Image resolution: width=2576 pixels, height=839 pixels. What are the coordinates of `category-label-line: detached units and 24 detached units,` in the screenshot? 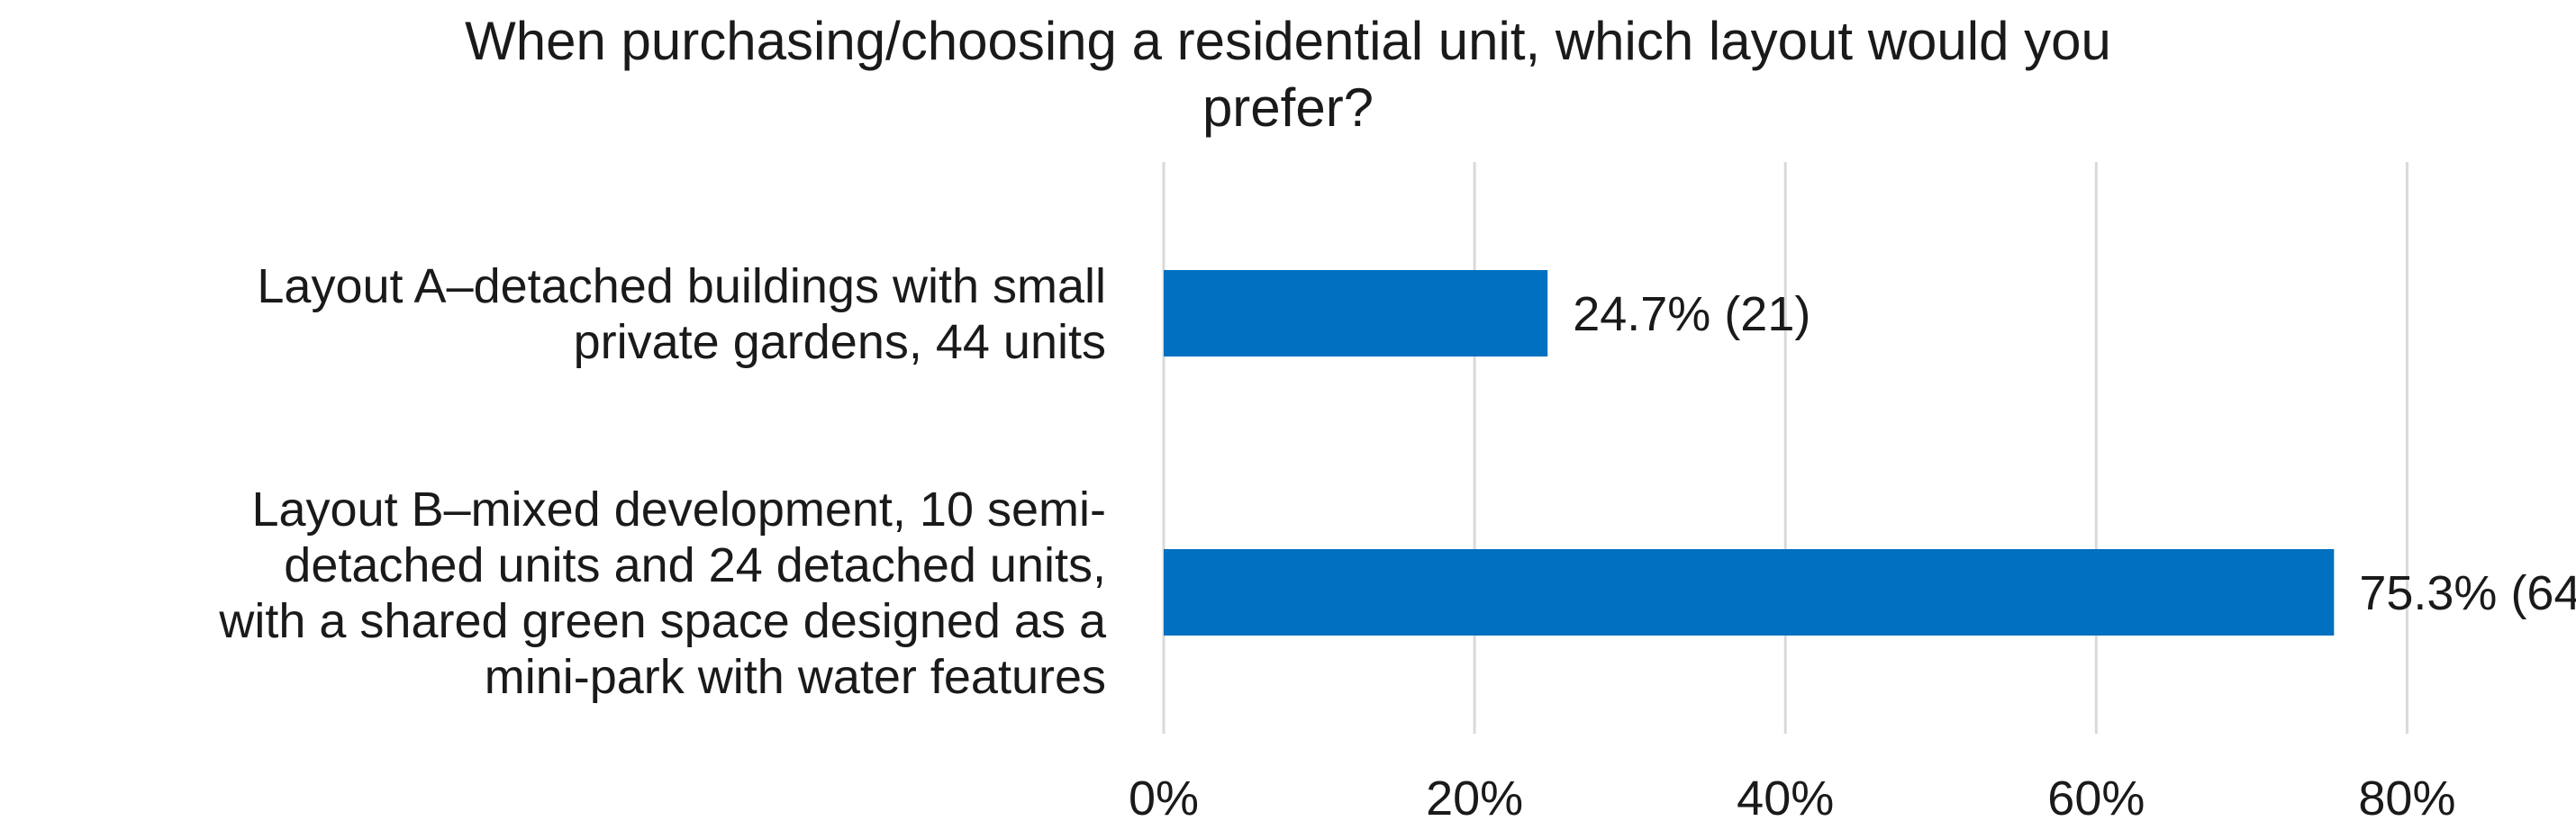 It's located at (695, 565).